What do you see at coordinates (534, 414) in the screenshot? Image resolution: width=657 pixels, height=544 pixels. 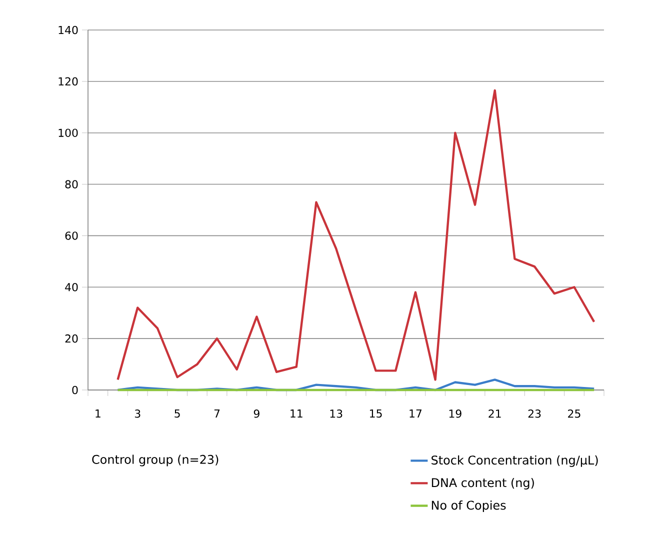 I see `x-tick-label: 23` at bounding box center [534, 414].